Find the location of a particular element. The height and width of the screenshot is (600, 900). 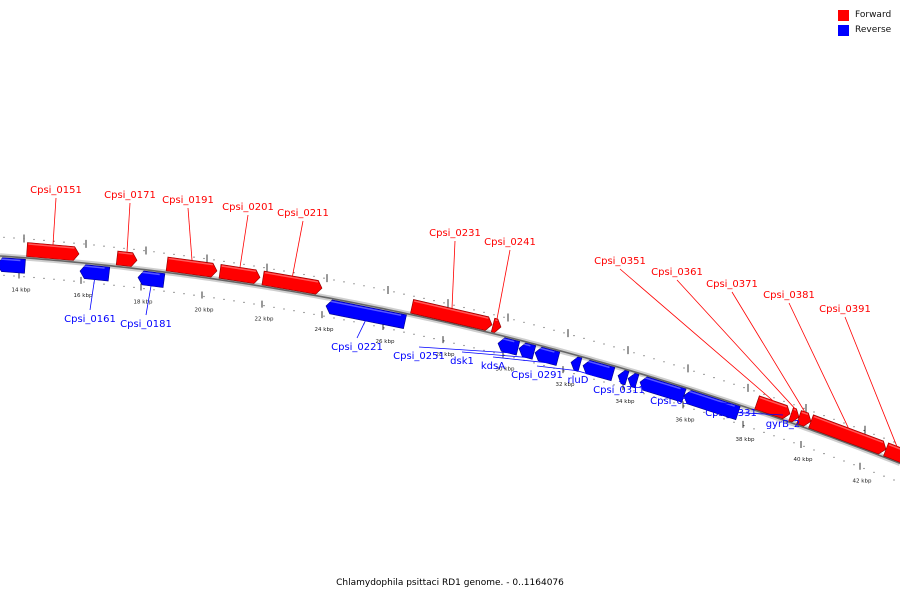

scale-label: 36 kbp is located at coordinates (685, 420).